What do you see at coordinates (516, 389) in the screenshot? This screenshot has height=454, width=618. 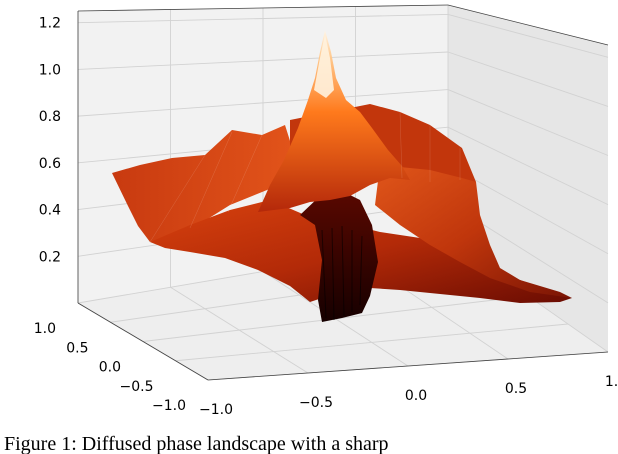 I see `x-tick-label: 0.5` at bounding box center [516, 389].